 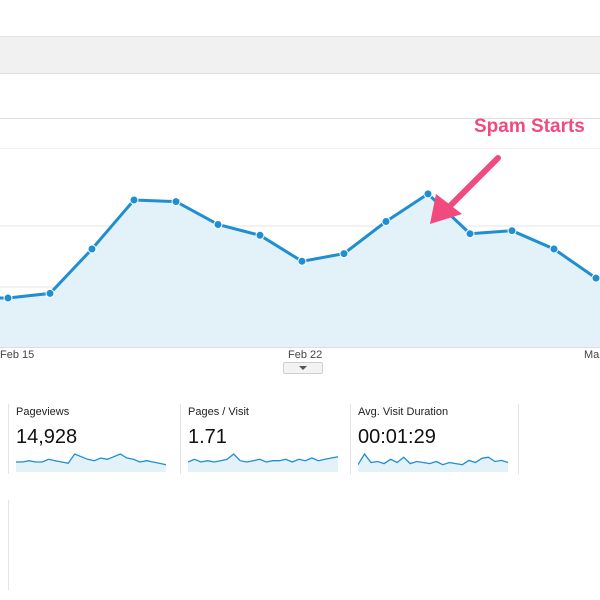 What do you see at coordinates (17, 355) in the screenshot?
I see `x-tick-label: Feb 15` at bounding box center [17, 355].